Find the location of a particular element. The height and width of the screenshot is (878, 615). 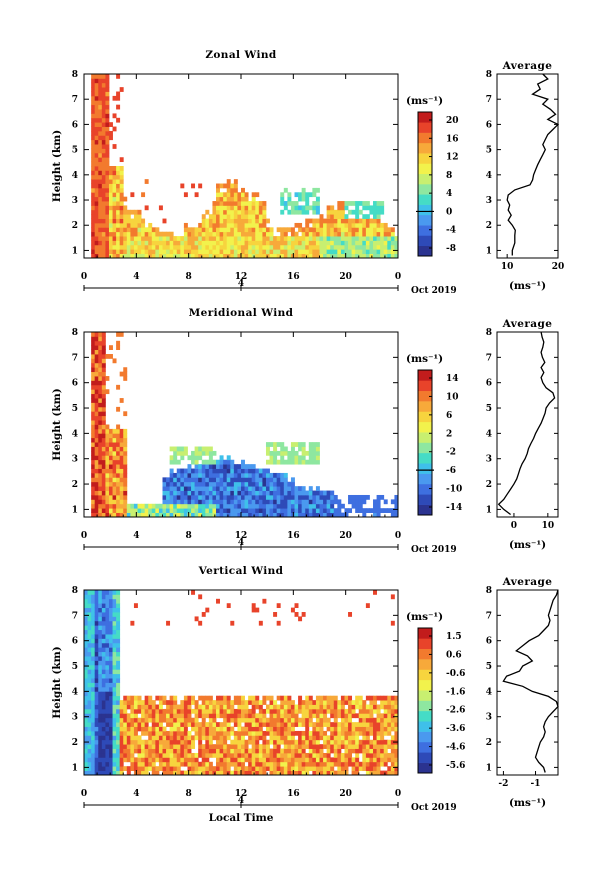

y-tick-label: 4 is located at coordinates (75, 176).